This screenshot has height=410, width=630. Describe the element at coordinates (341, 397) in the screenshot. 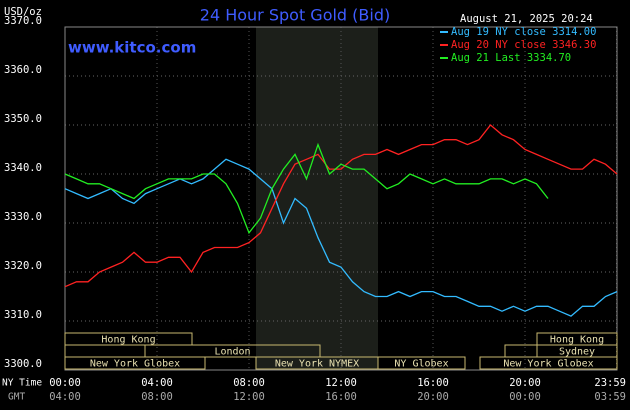

I see `x2-tick-label: 16:00` at that location.